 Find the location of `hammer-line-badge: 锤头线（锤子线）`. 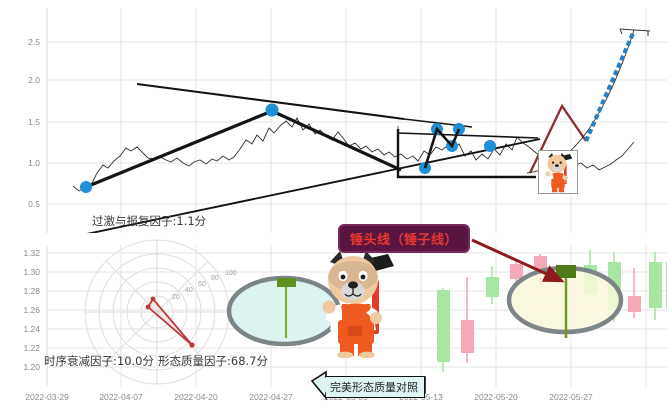

hammer-line-badge: 锤头线（锤子线） is located at coordinates (404, 238).